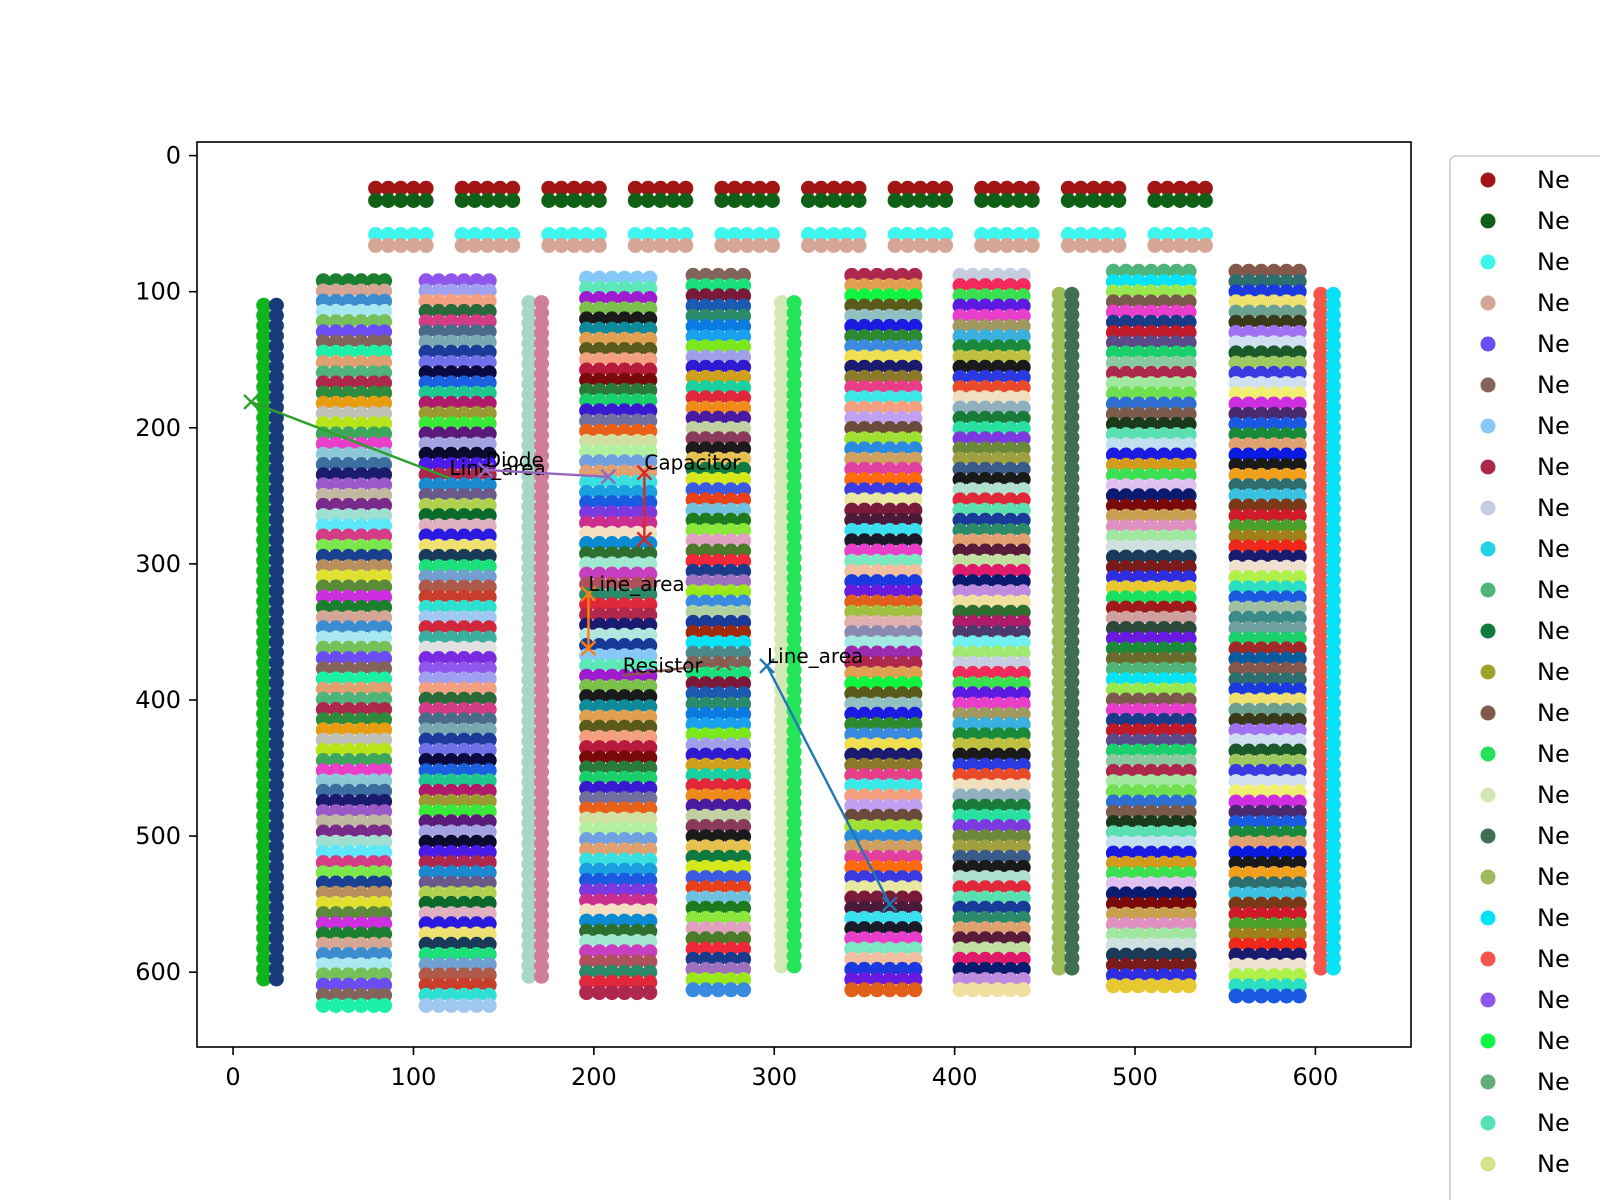 The image size is (1600, 1200). Describe the element at coordinates (955, 1077) in the screenshot. I see `x-tick-label: 400` at that location.